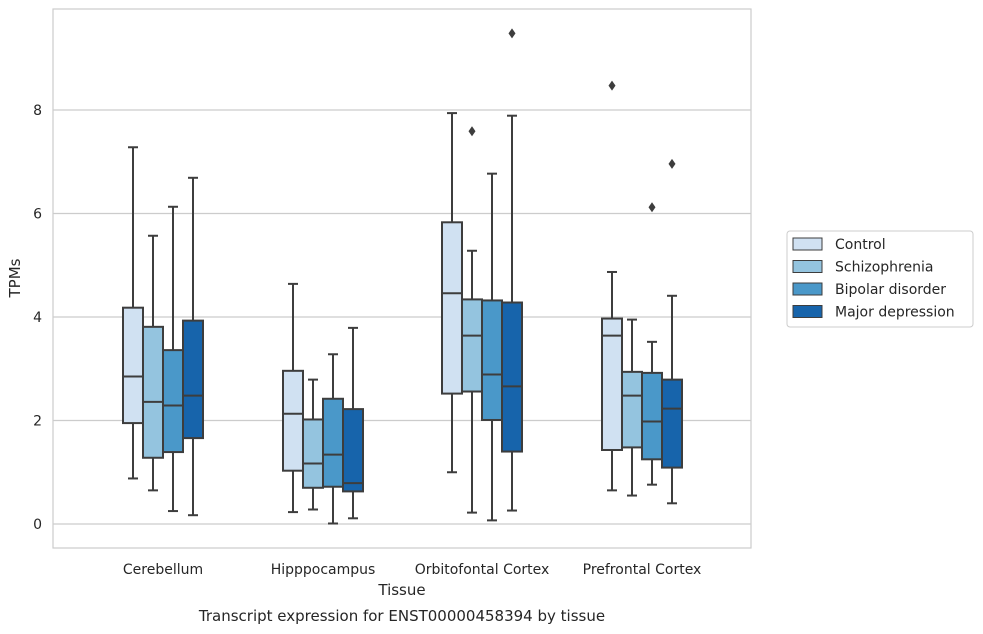 This screenshot has height=634, width=983. What do you see at coordinates (890, 290) in the screenshot?
I see `legend-label: Bipolar disorder` at bounding box center [890, 290].